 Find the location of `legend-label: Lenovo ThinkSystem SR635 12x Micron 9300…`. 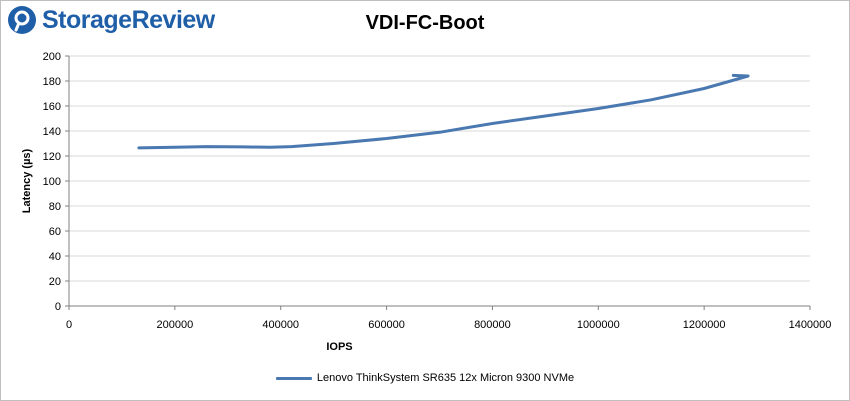

legend-label: Lenovo ThinkSystem SR635 12x Micron 9300… is located at coordinates (445, 378).